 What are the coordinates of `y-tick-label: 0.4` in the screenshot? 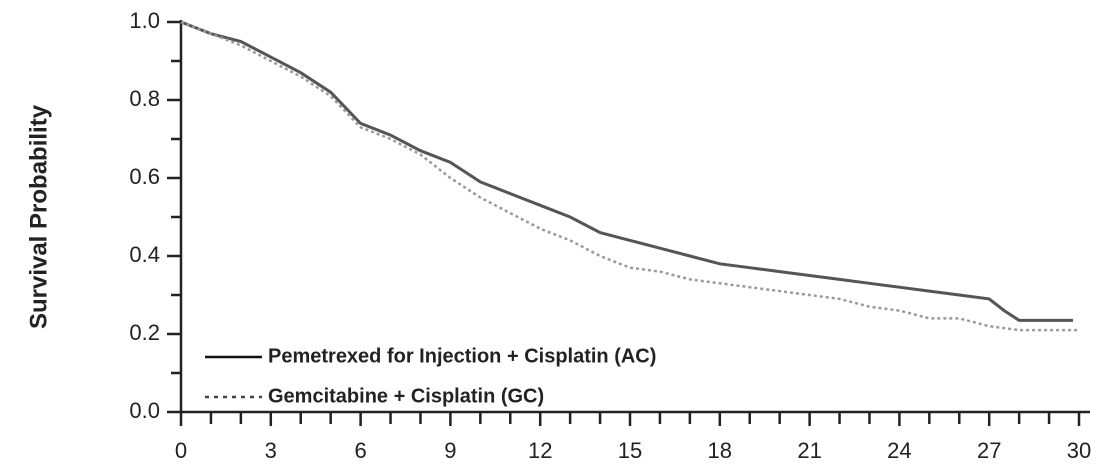 It's located at (144, 254).